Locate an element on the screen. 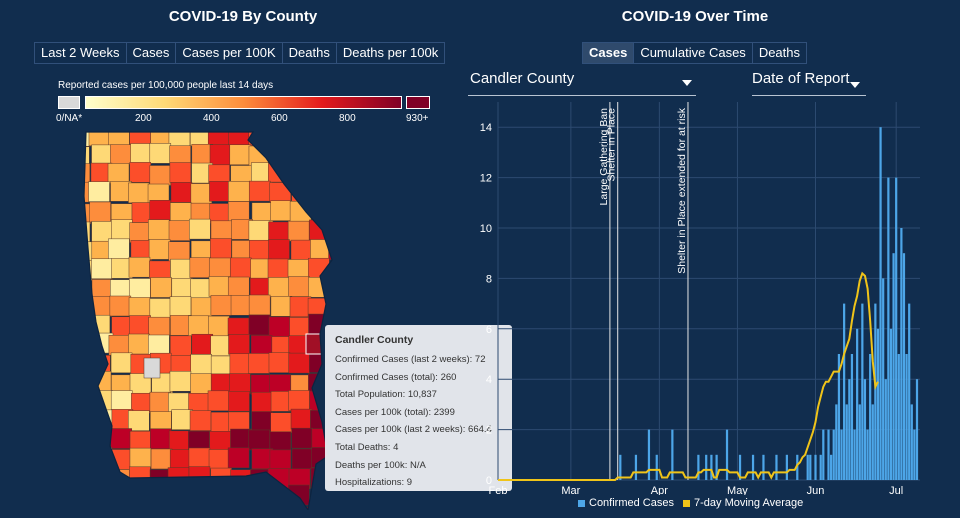 This screenshot has height=518, width=960. county-dropdown: Candler County is located at coordinates (582, 83).